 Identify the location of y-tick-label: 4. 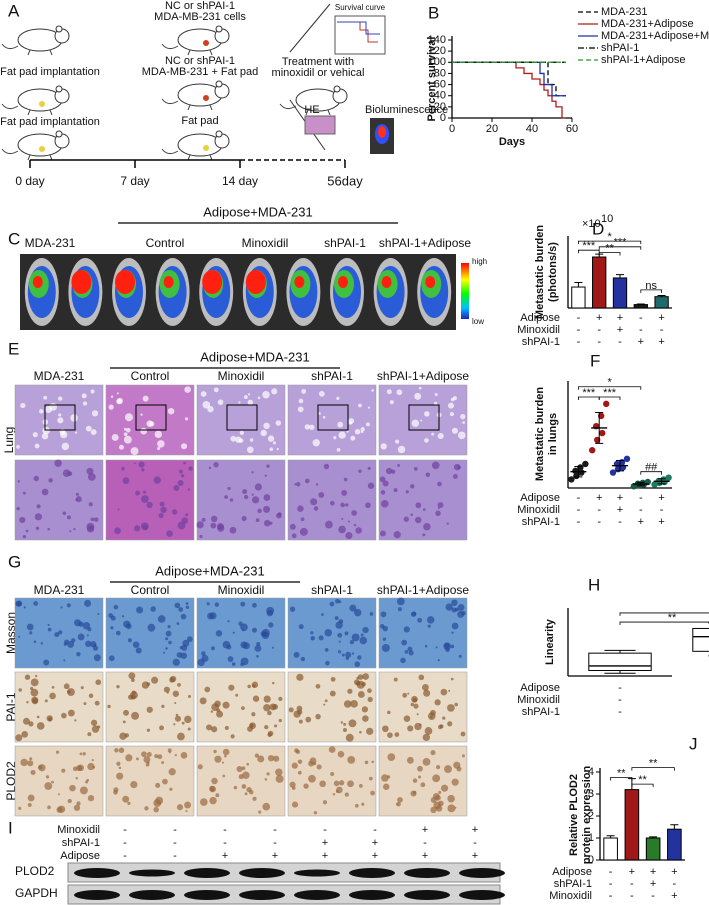
(591, 772).